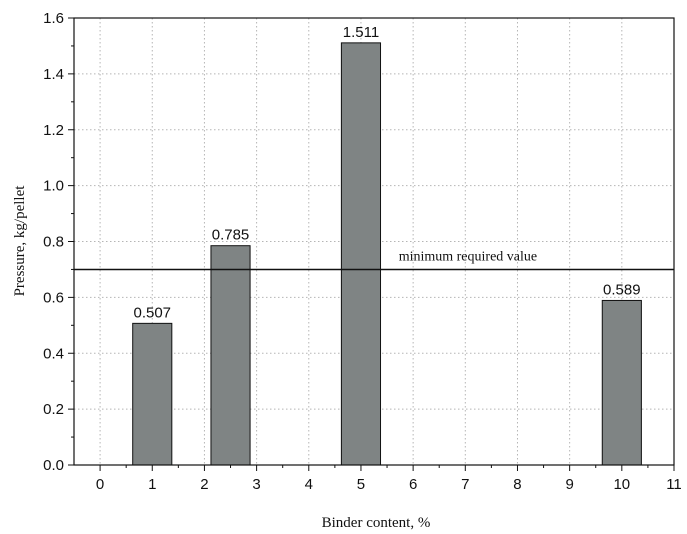 The height and width of the screenshot is (534, 687). Describe the element at coordinates (361, 32) in the screenshot. I see `bar-value-label: 1.511` at that location.